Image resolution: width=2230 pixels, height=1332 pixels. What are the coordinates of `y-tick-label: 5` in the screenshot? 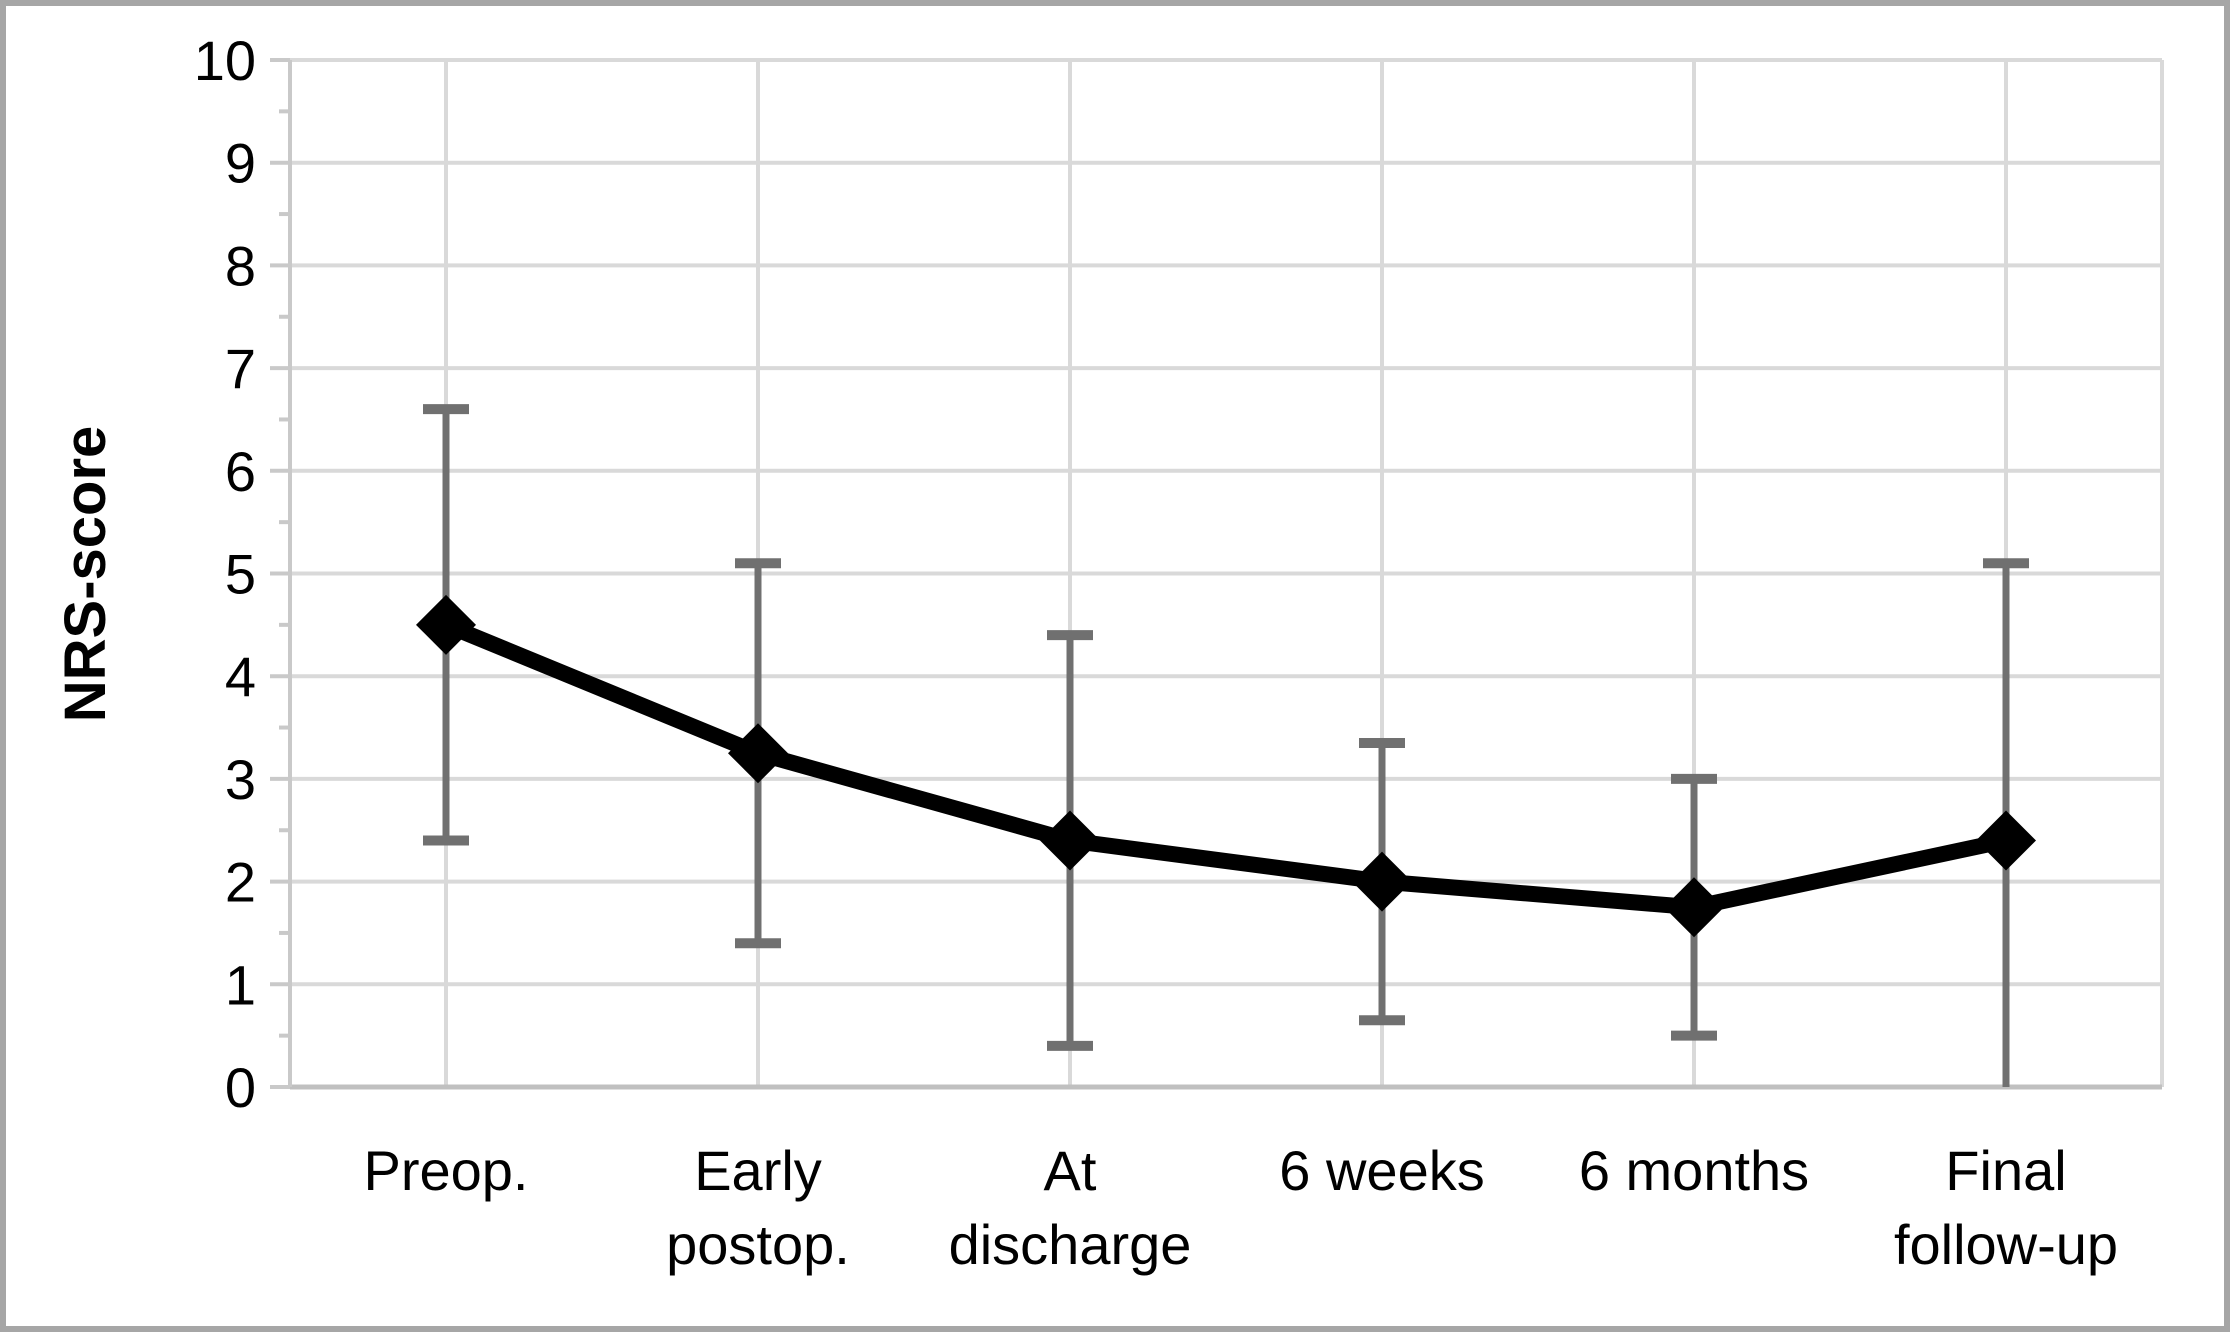 It's located at (240, 574).